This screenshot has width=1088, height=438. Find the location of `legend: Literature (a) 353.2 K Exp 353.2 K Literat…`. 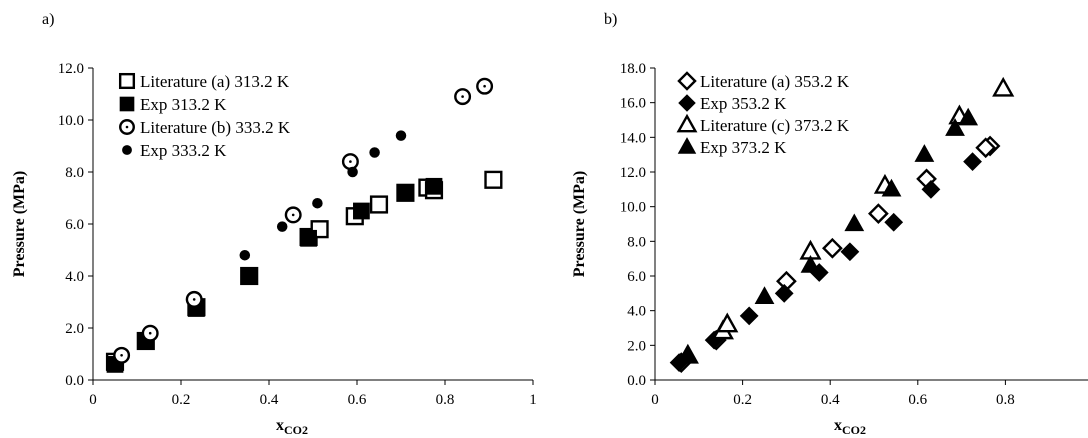

legend: Literature (a) 353.2 K Exp 353.2 K Literat… is located at coordinates (763, 114).